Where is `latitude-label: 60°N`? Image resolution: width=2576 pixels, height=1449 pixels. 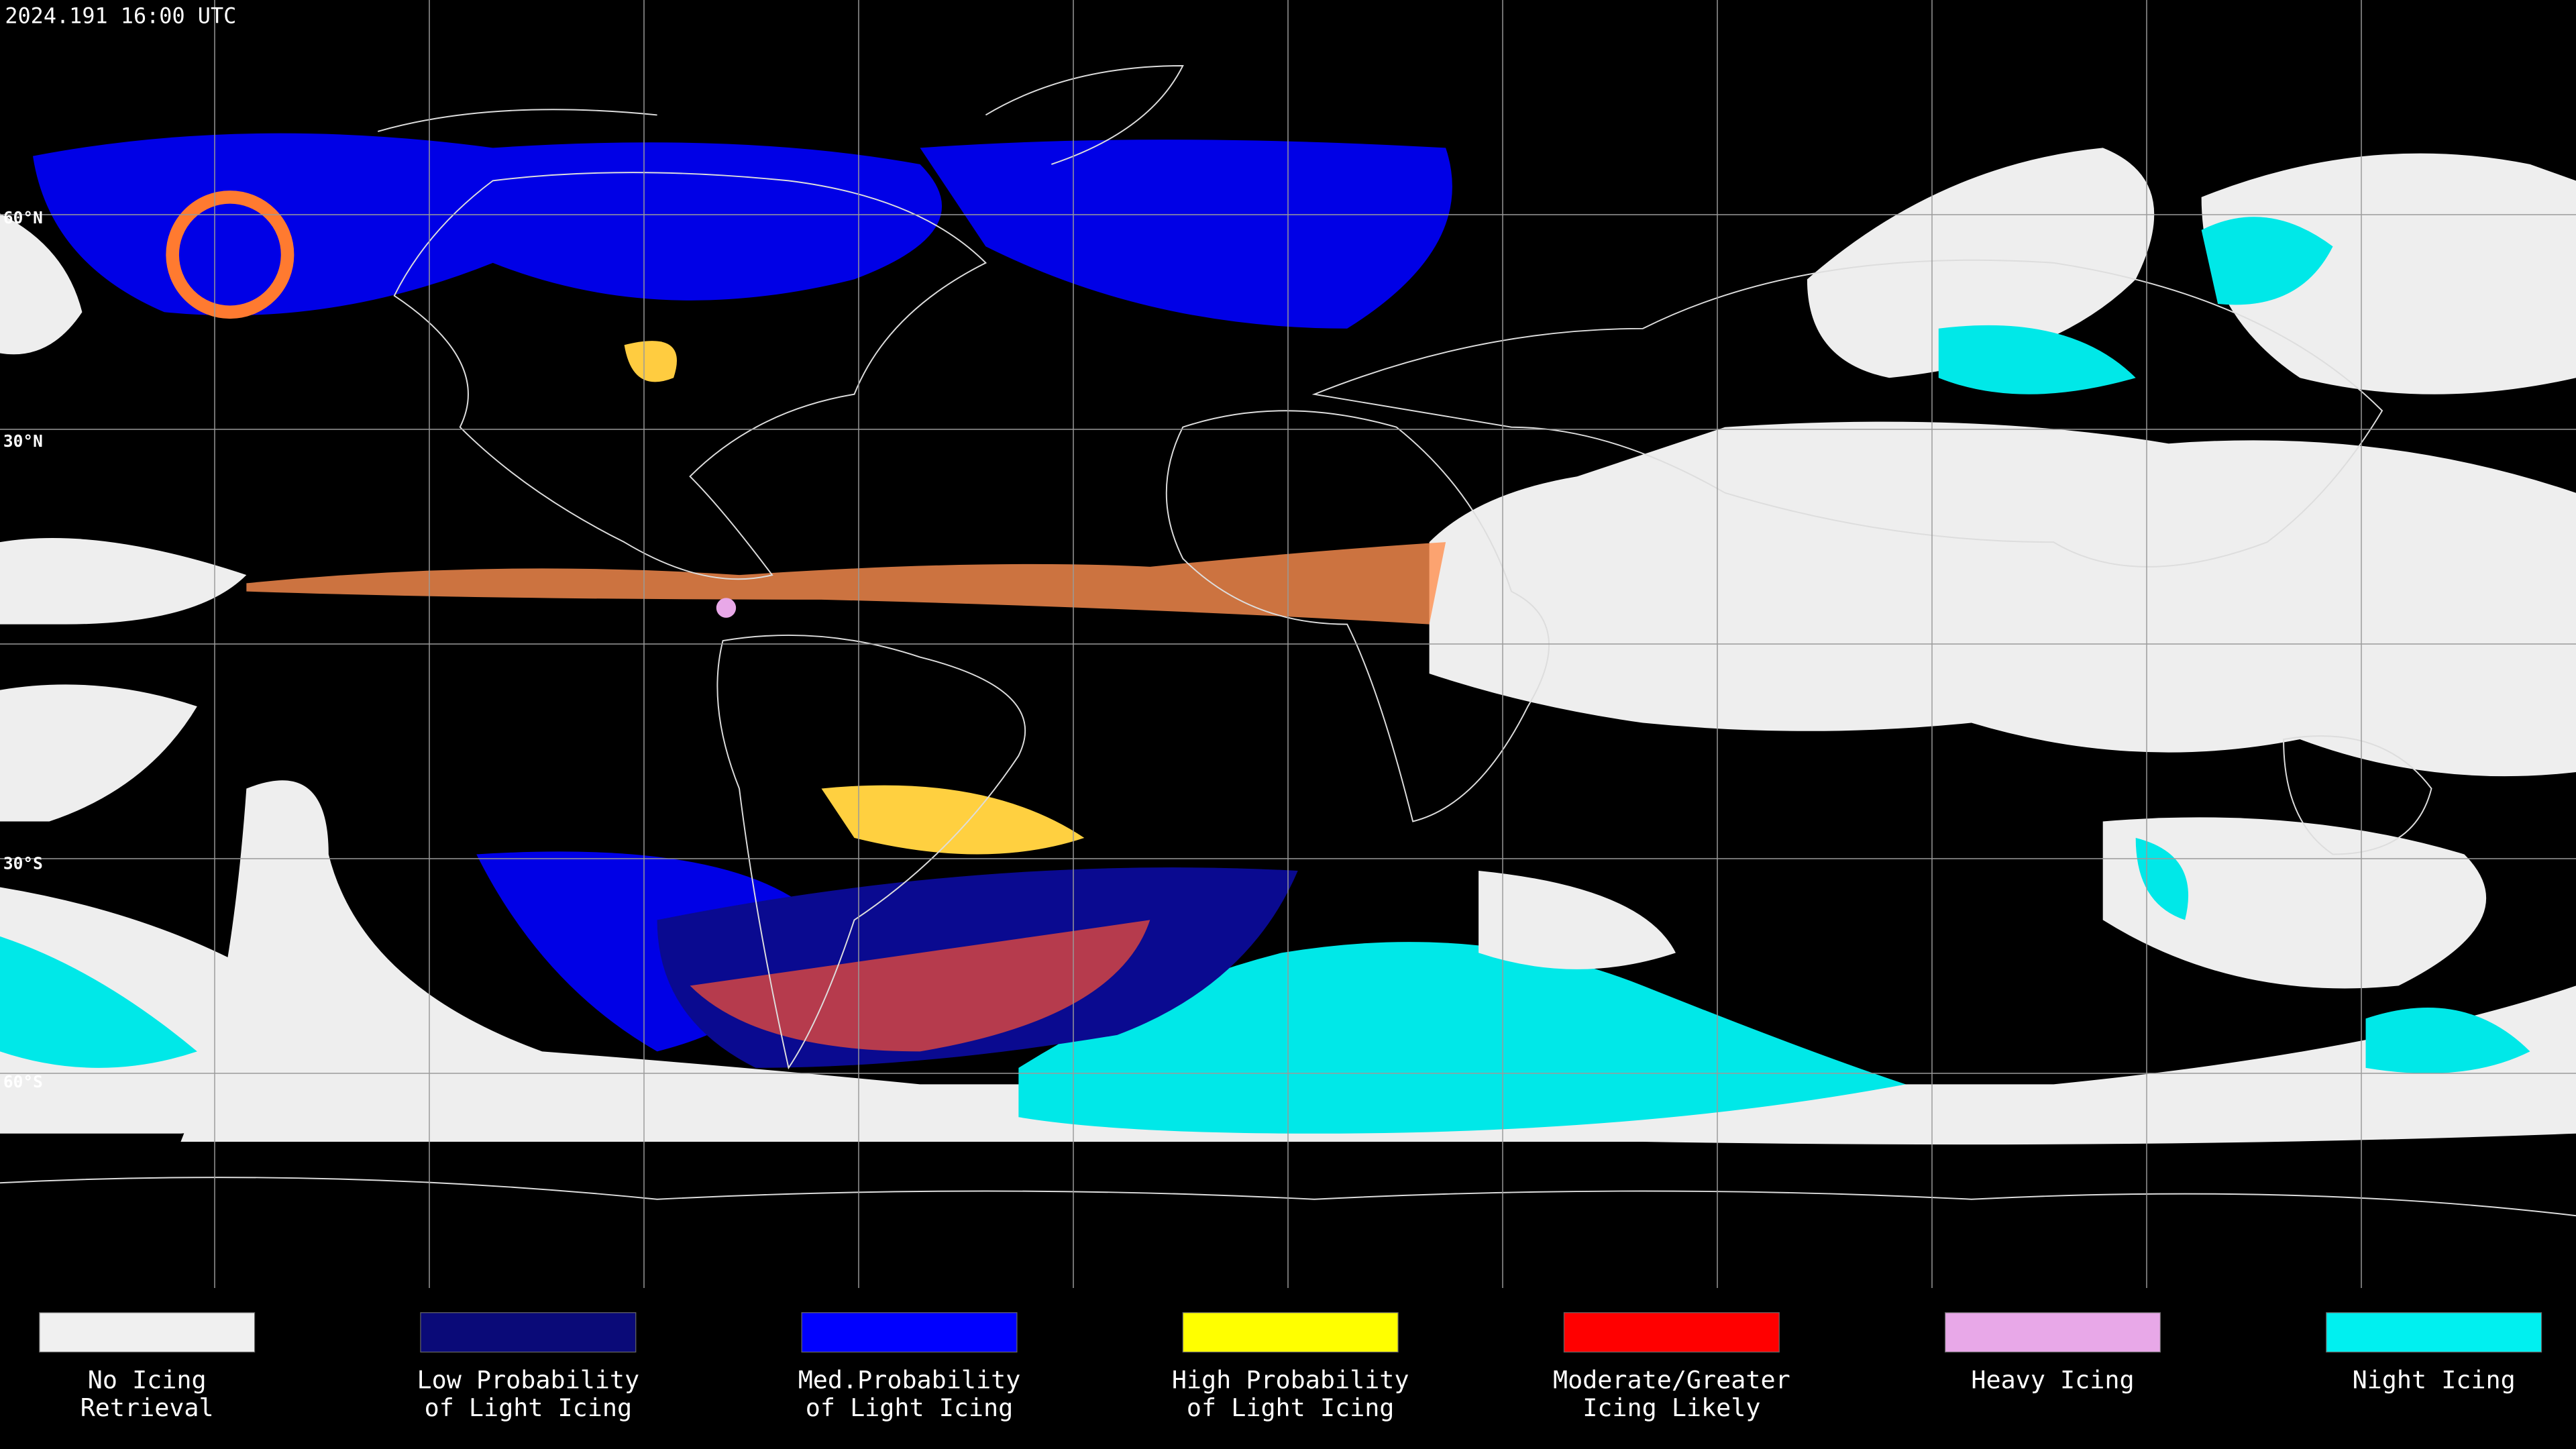
latitude-label: 60°N is located at coordinates (23, 217).